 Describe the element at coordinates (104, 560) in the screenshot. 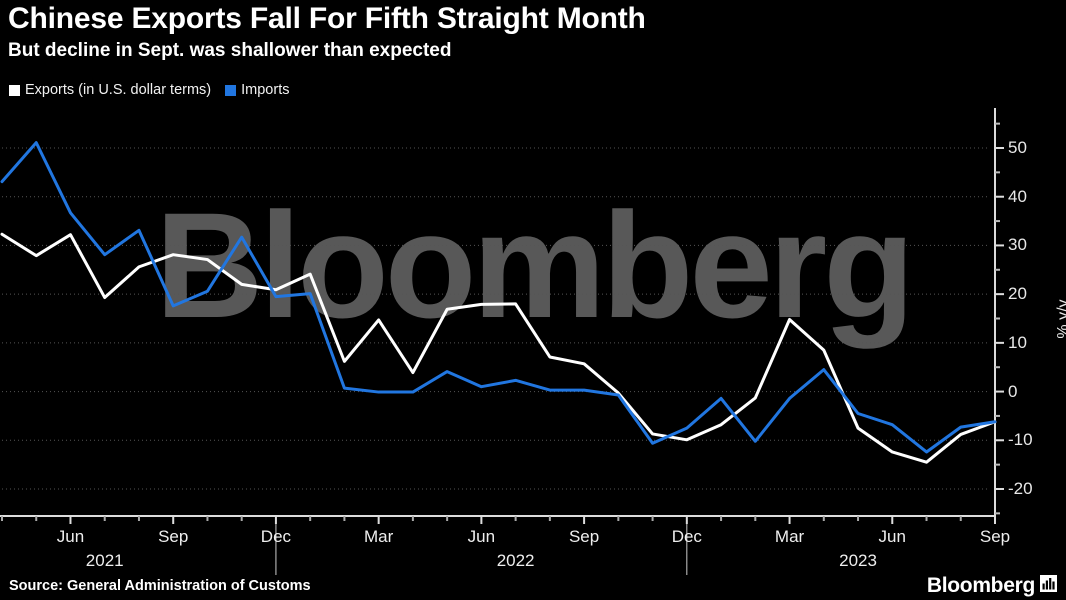

I see `x-axis-year-label: 2021` at that location.